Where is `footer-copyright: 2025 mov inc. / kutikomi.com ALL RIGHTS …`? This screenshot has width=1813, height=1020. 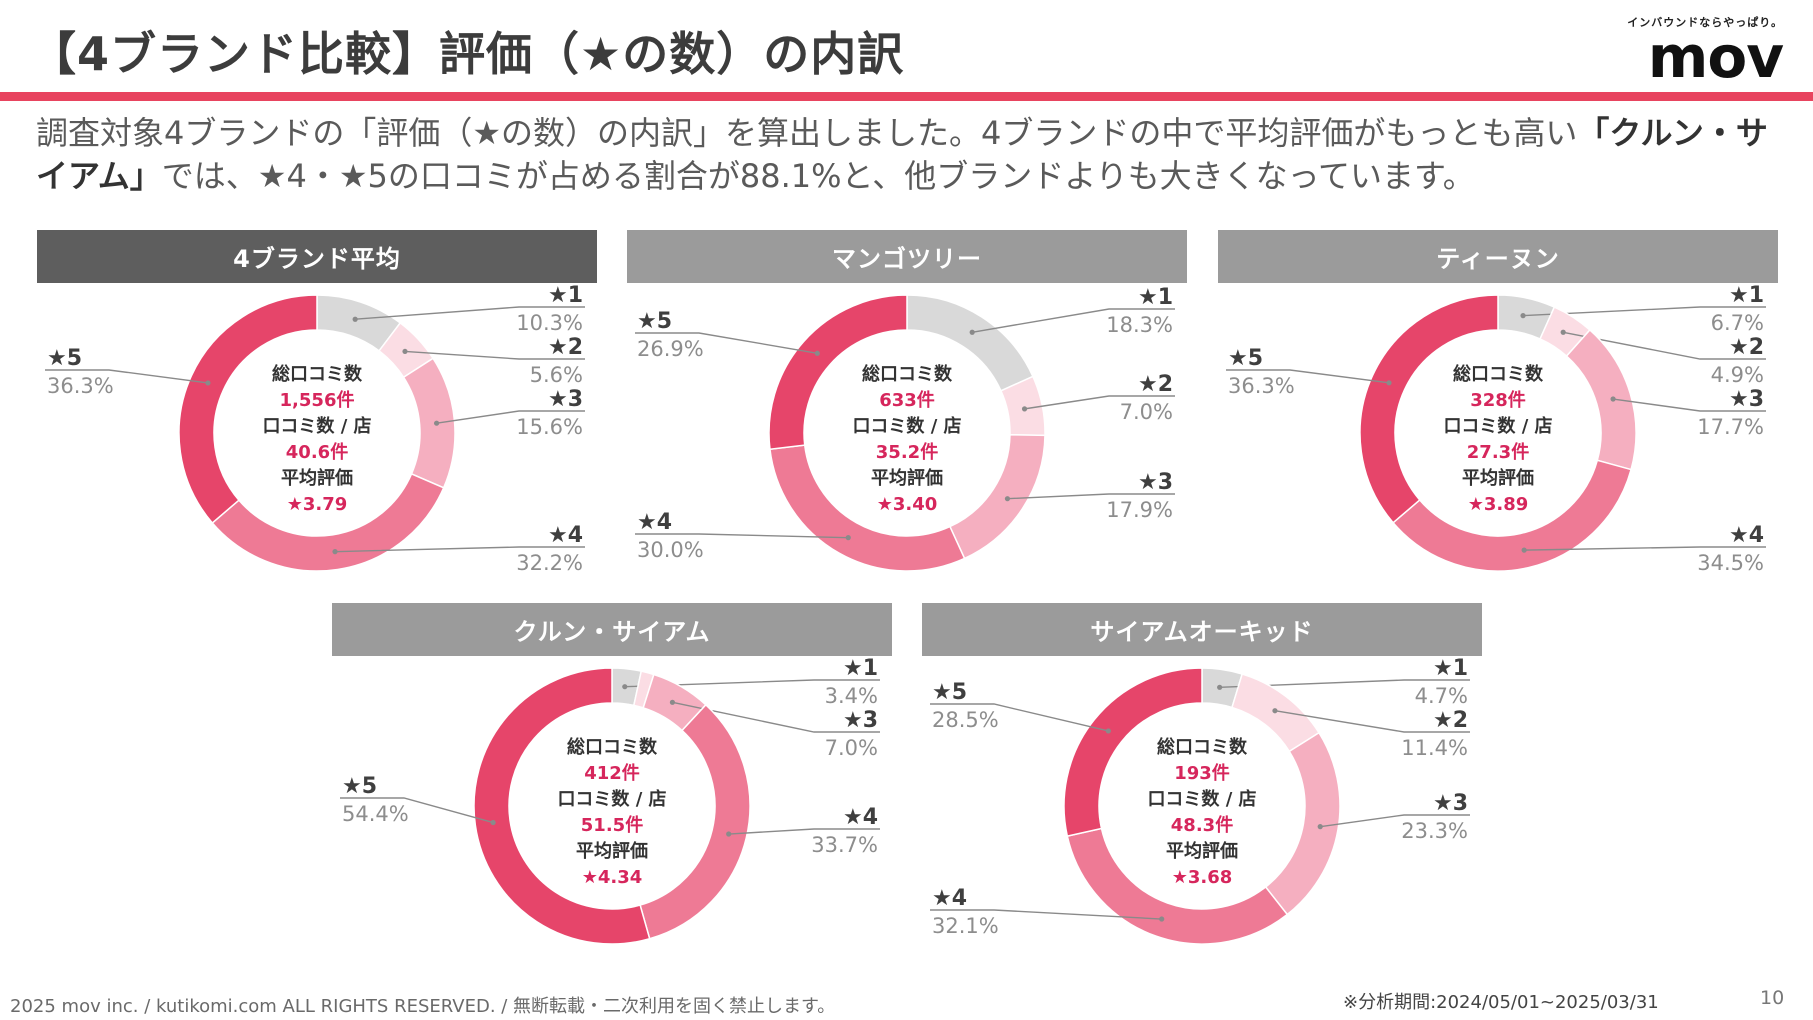
footer-copyright: 2025 mov inc. / kutikomi.com ALL RIGHTS … is located at coordinates (423, 1006).